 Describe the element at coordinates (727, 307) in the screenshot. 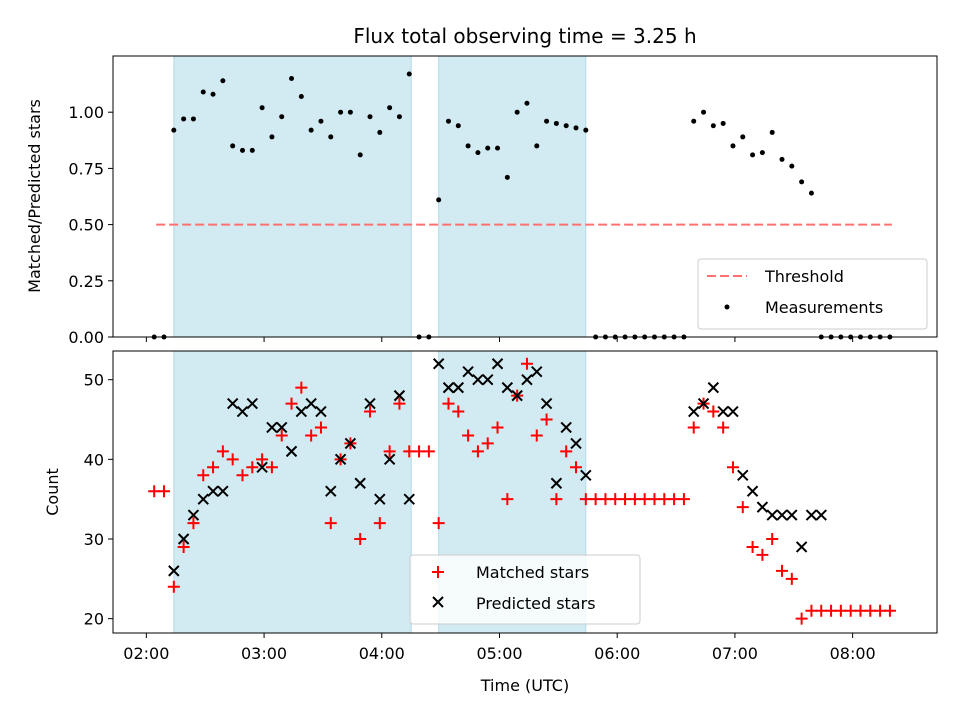

I see `legend-measurement-swatch` at that location.